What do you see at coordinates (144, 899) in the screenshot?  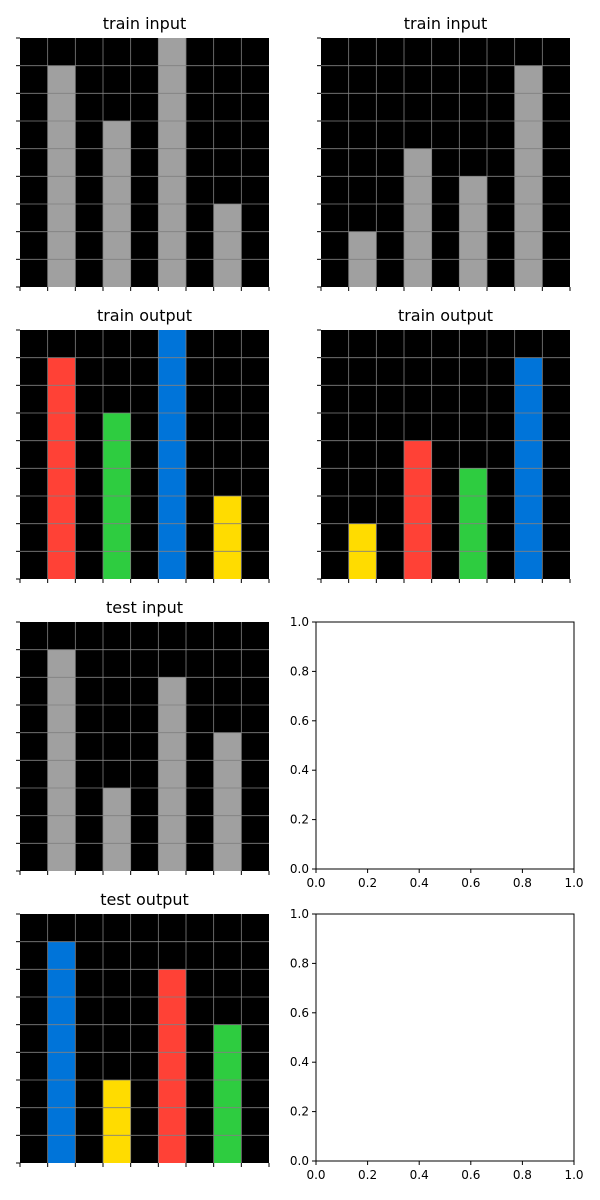 I see `panel-title: test output` at bounding box center [144, 899].